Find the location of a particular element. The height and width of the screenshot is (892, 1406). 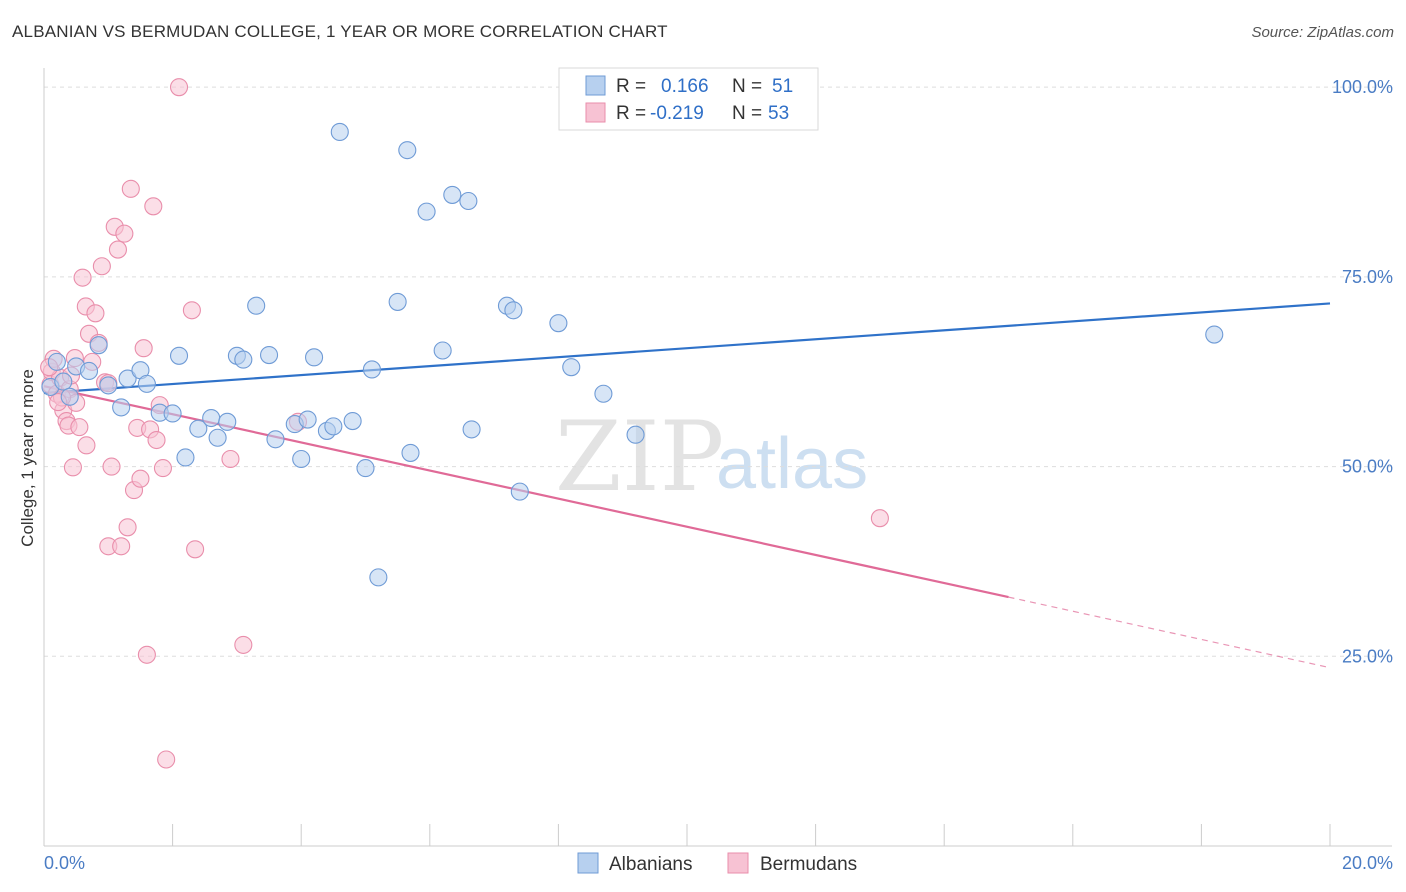

stats-legend: R = 0.166 N = 51 R = -0.219 N = 53 is located at coordinates (688, 99).